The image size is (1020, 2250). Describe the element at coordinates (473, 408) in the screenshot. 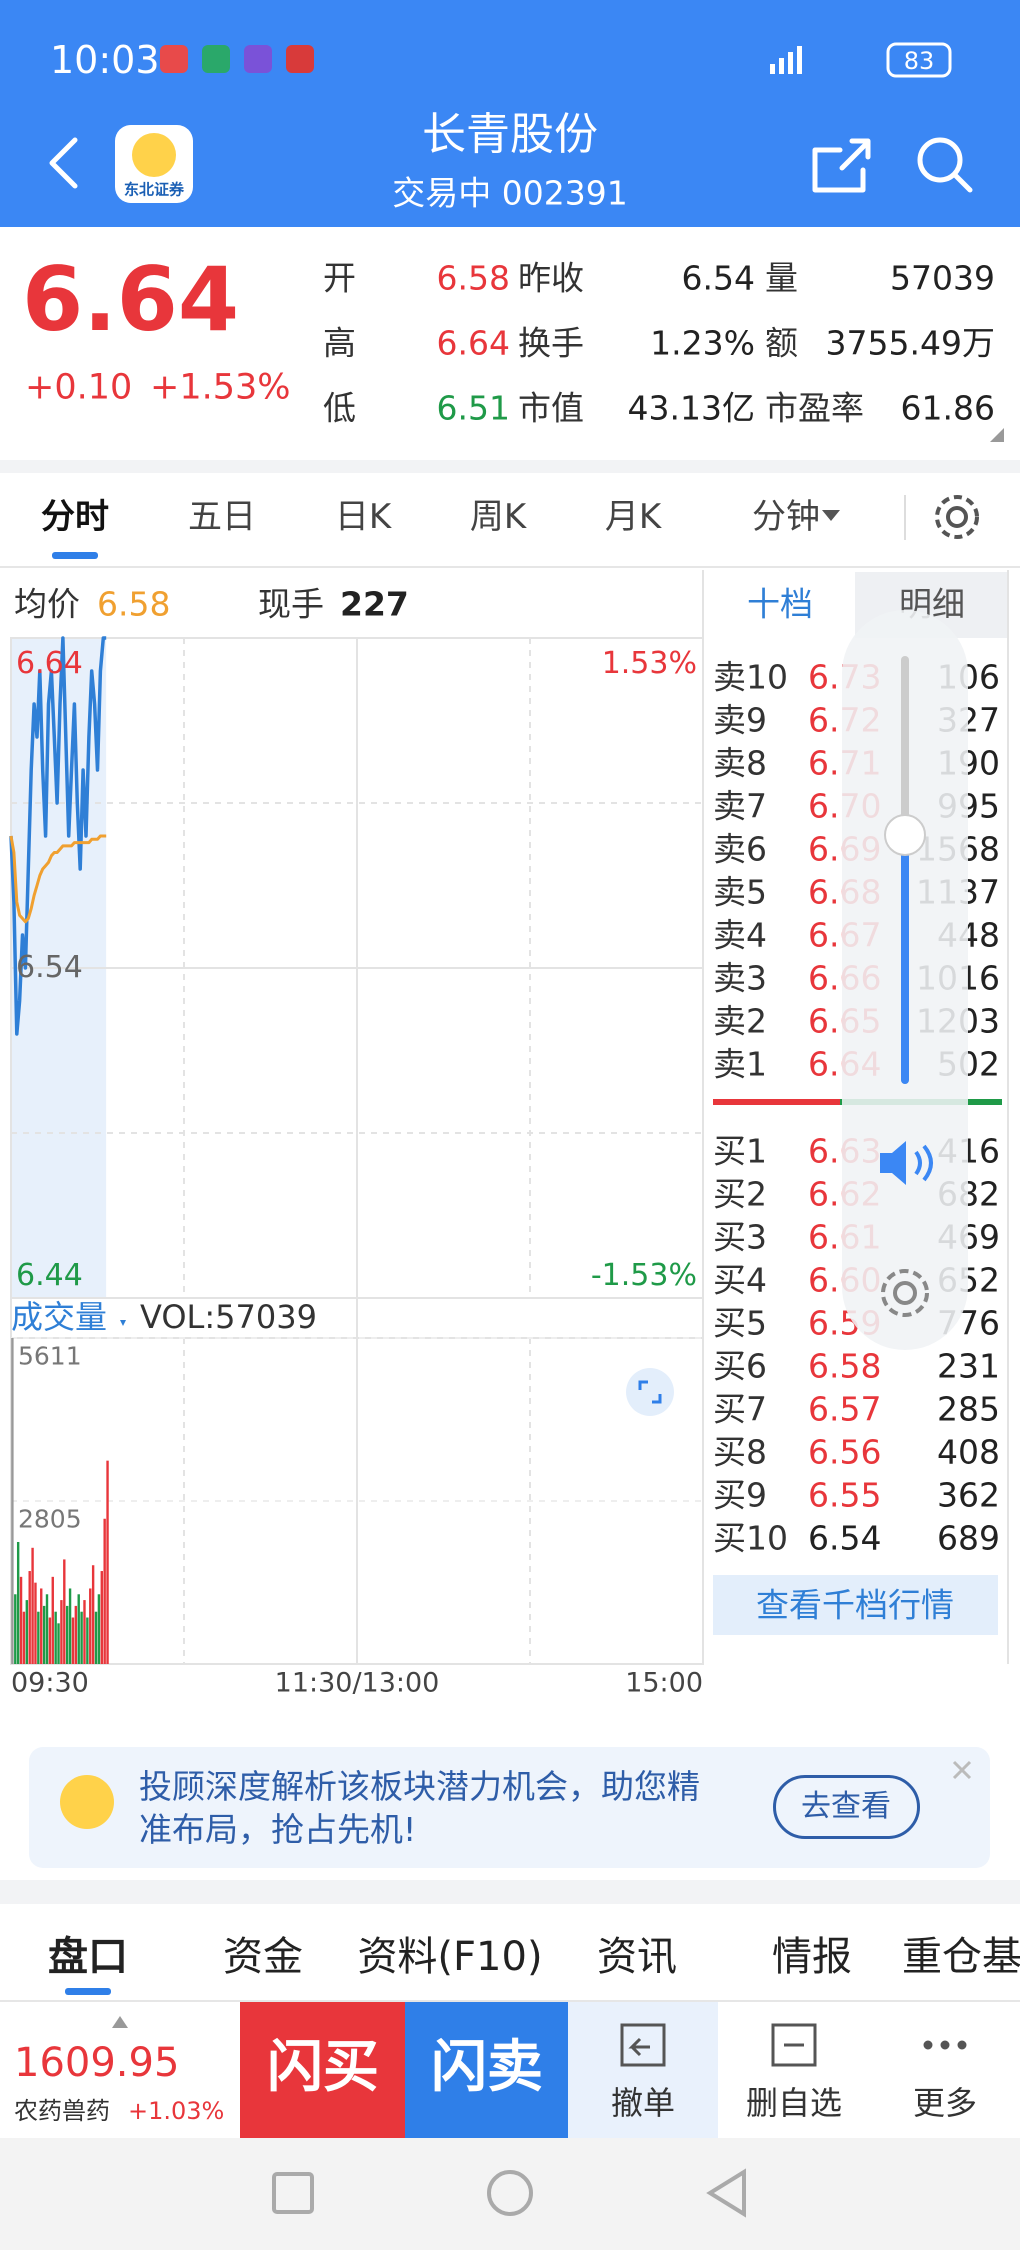

I see `stat-value: 6.51` at that location.